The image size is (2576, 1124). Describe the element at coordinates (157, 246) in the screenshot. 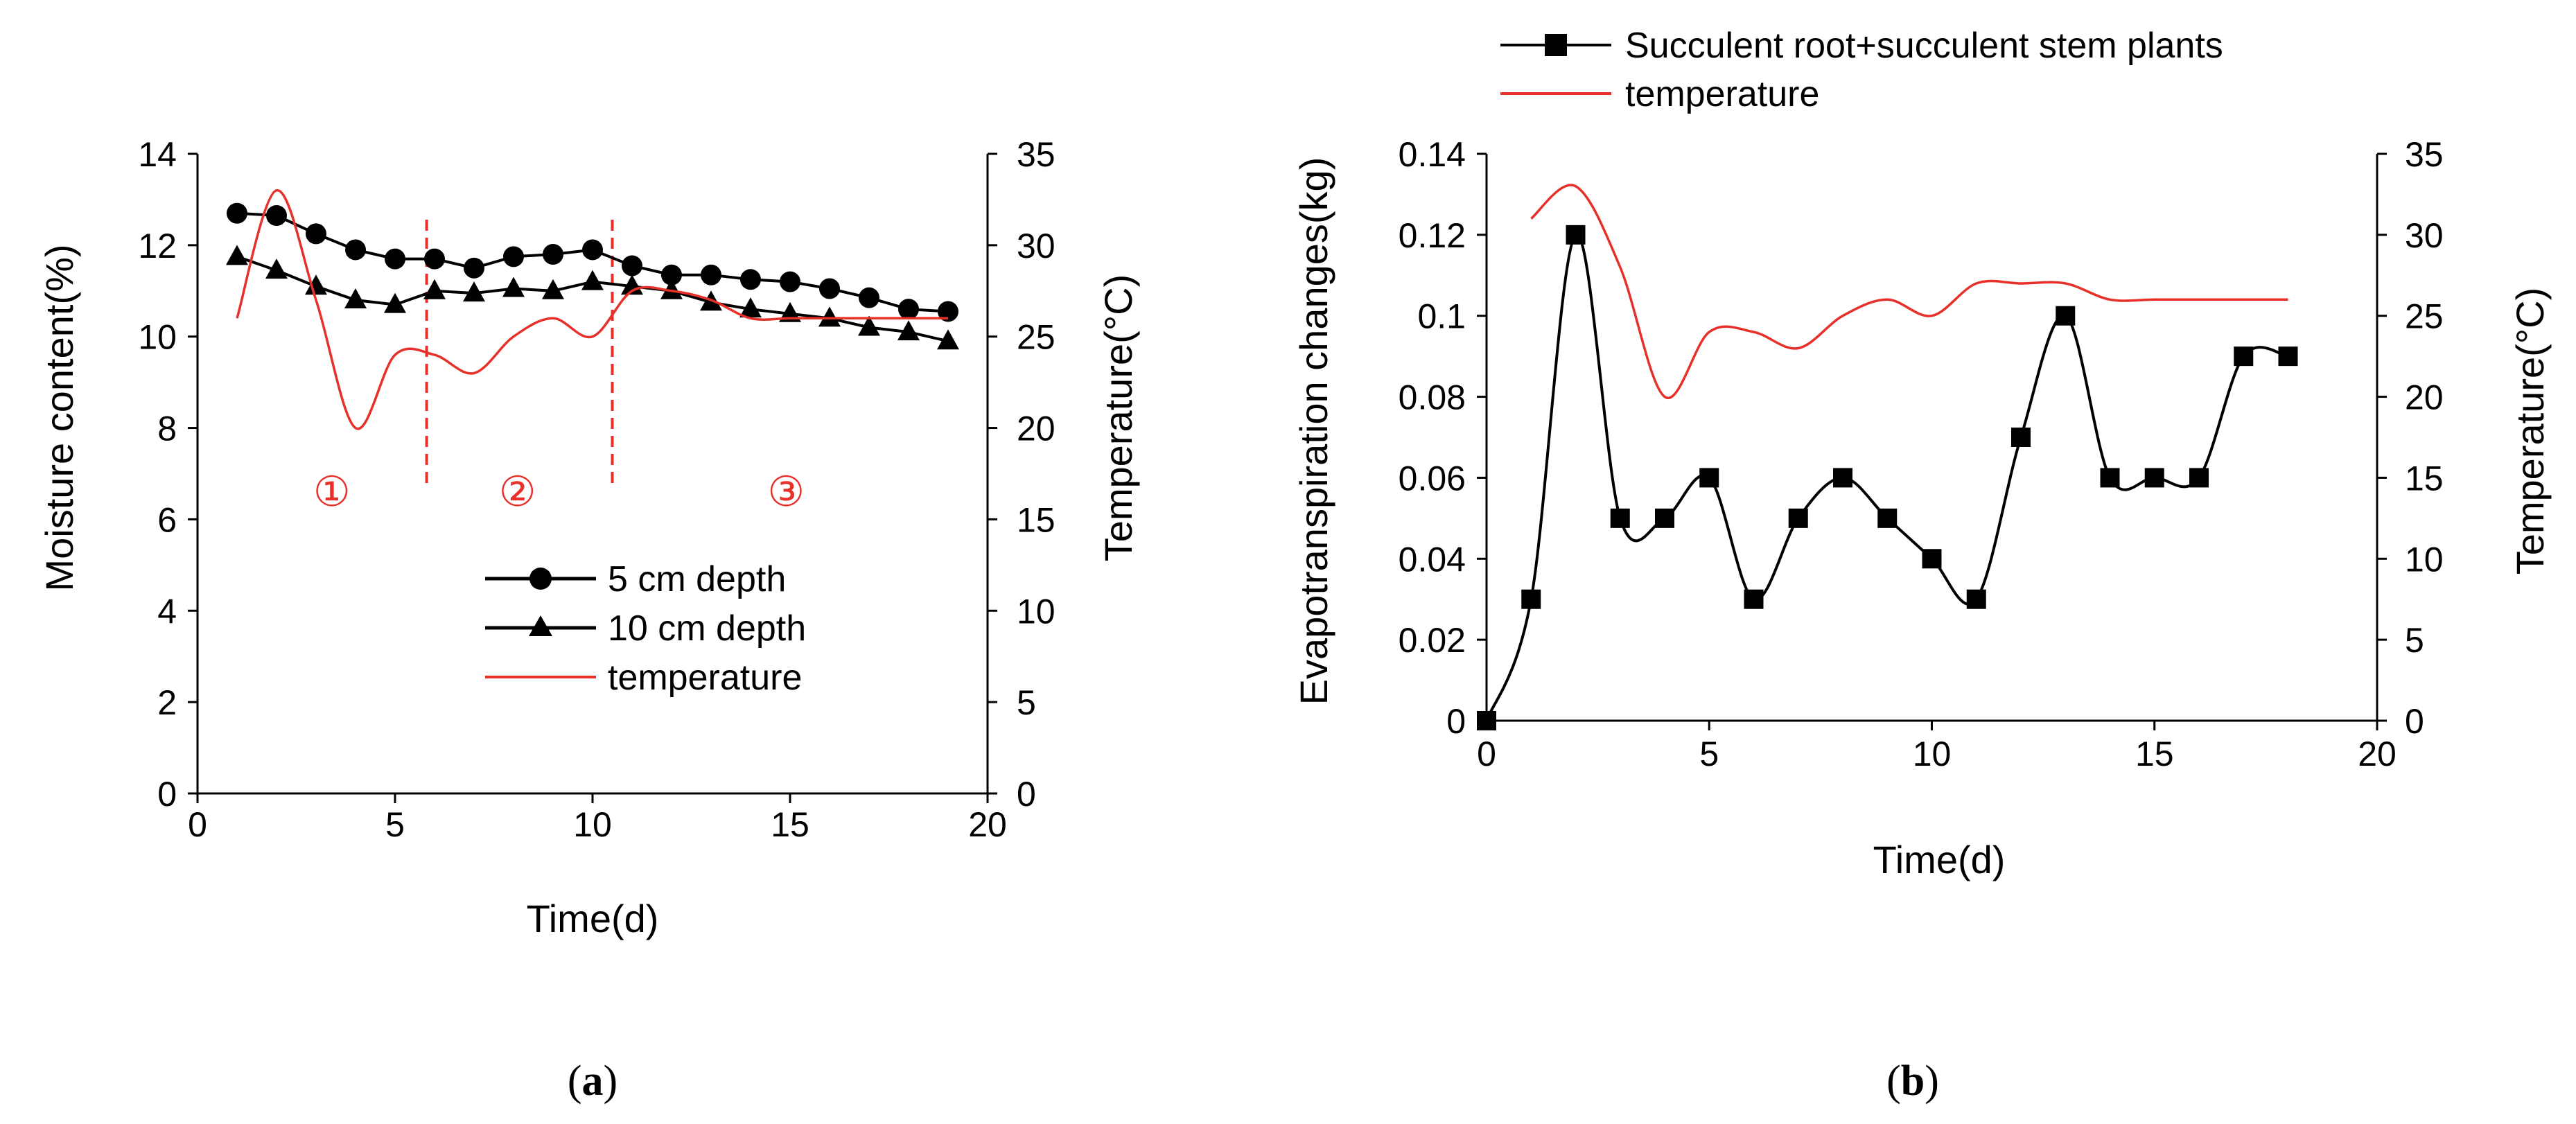

I see `y-left-tick-label: 12` at that location.